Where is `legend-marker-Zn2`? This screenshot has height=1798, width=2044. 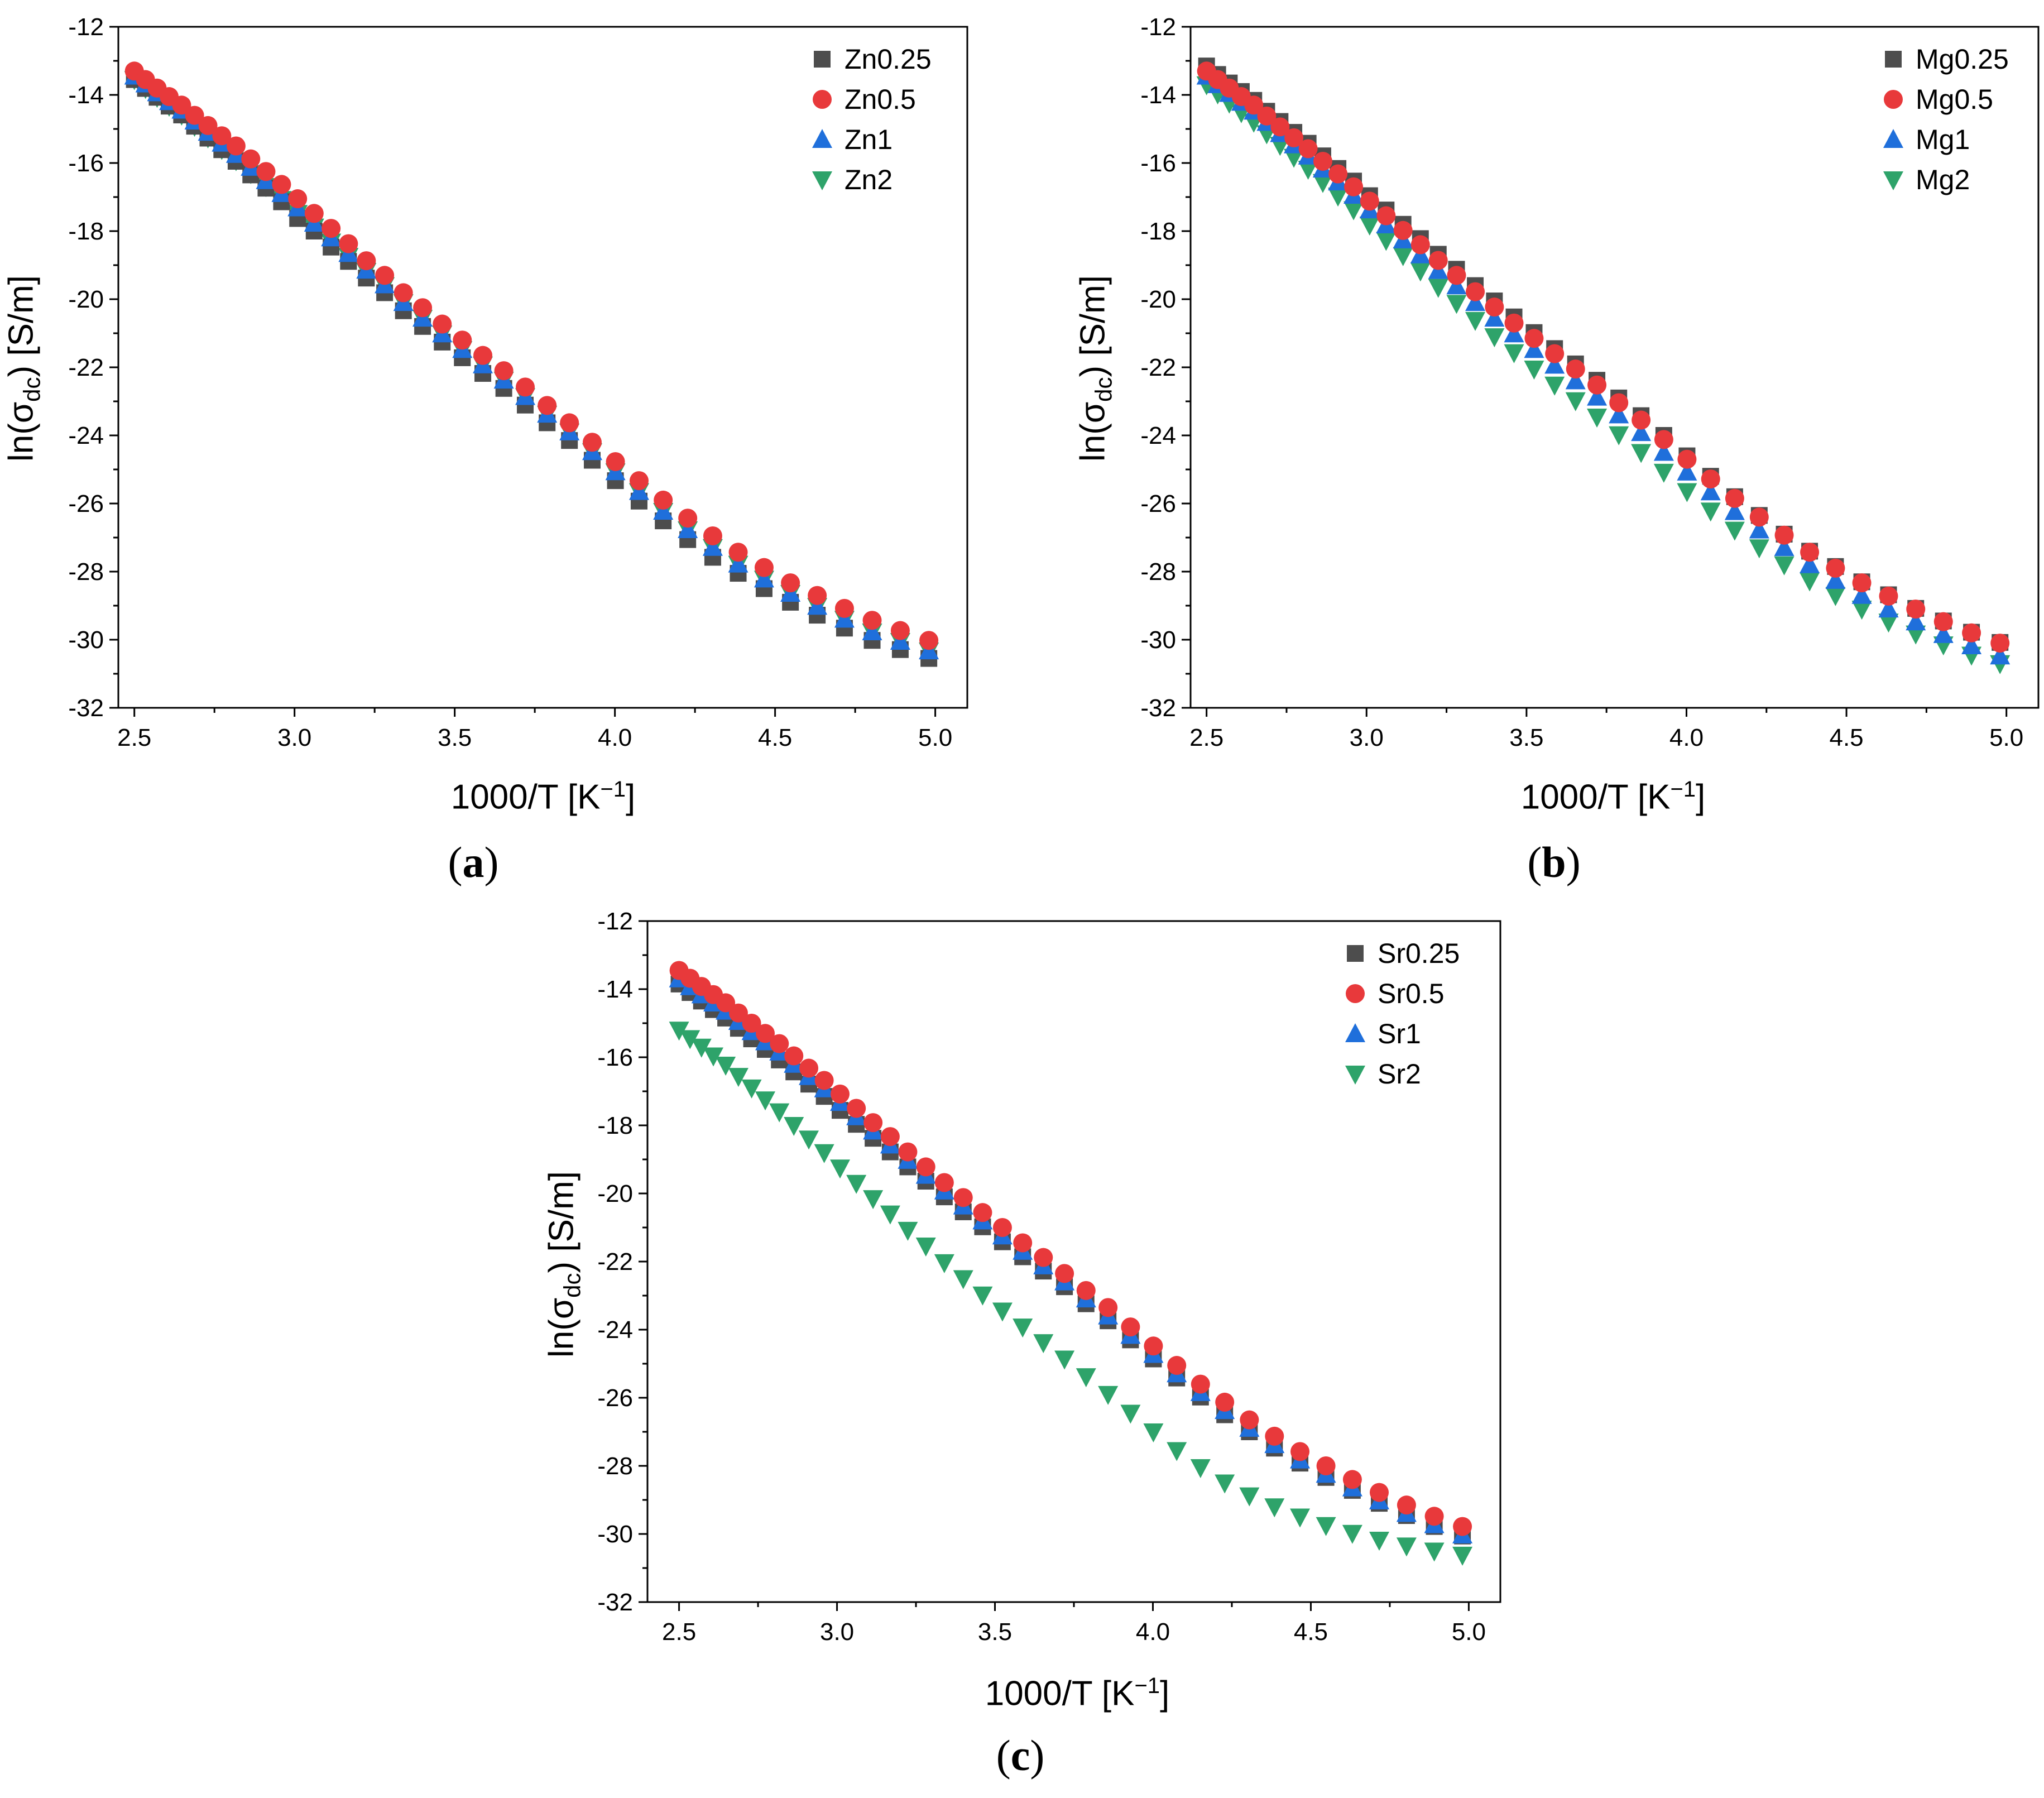
legend-marker-Zn2 is located at coordinates (822, 180).